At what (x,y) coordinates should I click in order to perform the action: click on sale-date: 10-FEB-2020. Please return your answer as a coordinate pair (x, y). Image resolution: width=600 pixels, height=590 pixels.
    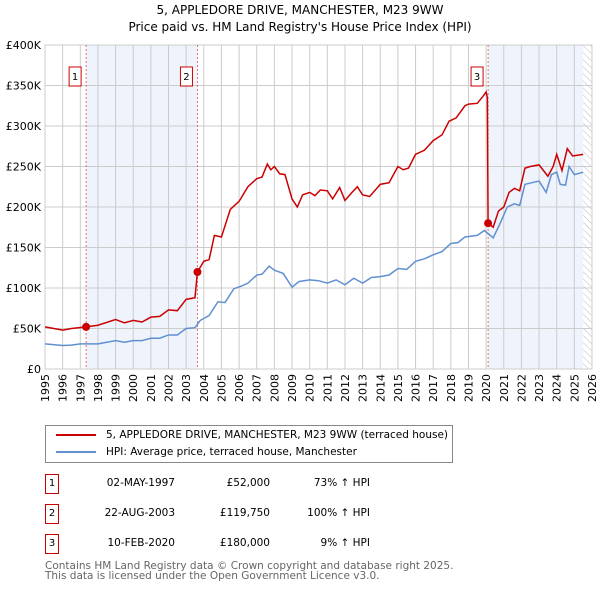
    Looking at the image, I should click on (141, 543).